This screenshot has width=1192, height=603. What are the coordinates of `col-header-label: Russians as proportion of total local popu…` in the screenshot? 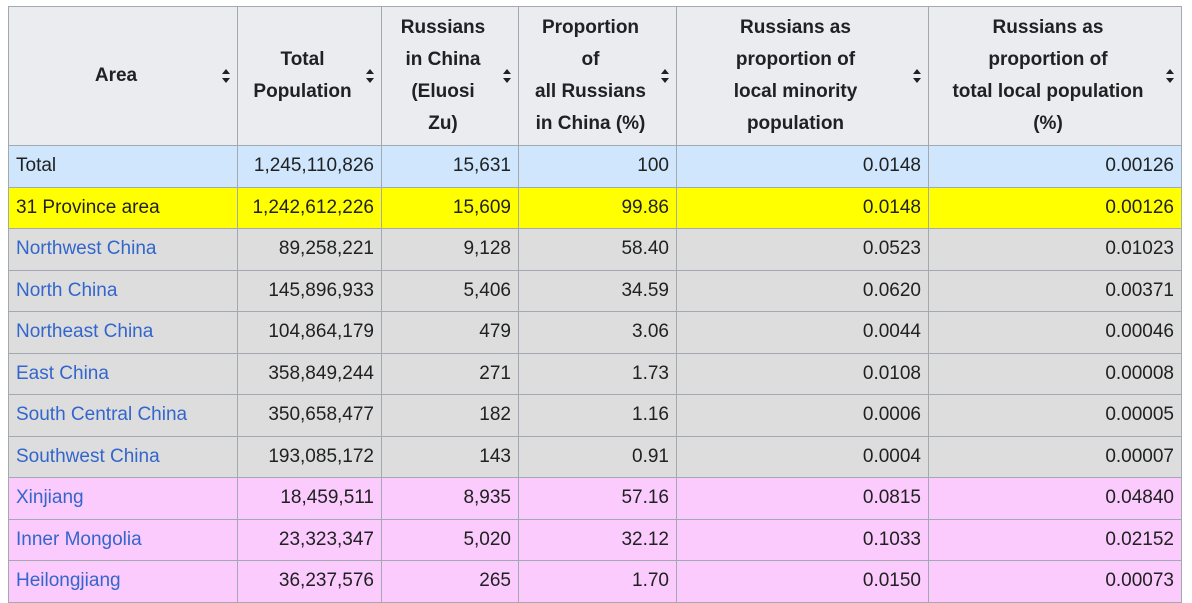 It's located at (1048, 75).